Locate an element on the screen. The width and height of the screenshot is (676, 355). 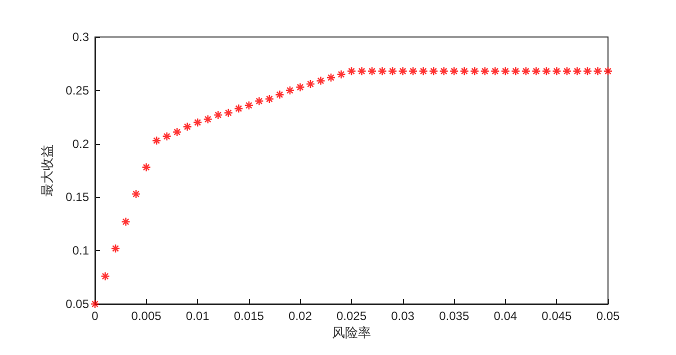
y-tick-label: 0.1 is located at coordinates (81, 251).